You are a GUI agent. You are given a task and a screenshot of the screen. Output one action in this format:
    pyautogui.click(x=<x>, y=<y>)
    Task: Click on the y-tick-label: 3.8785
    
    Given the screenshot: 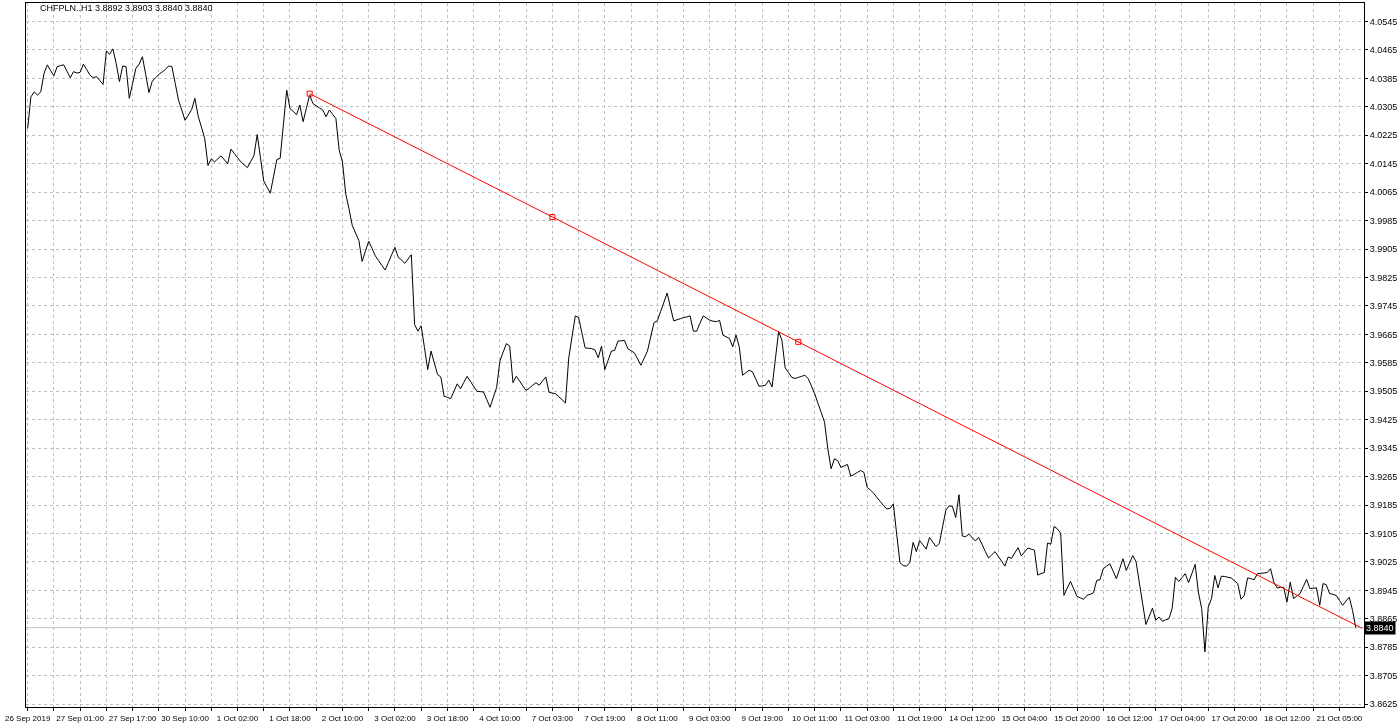 What is the action you would take?
    pyautogui.click(x=1383, y=647)
    